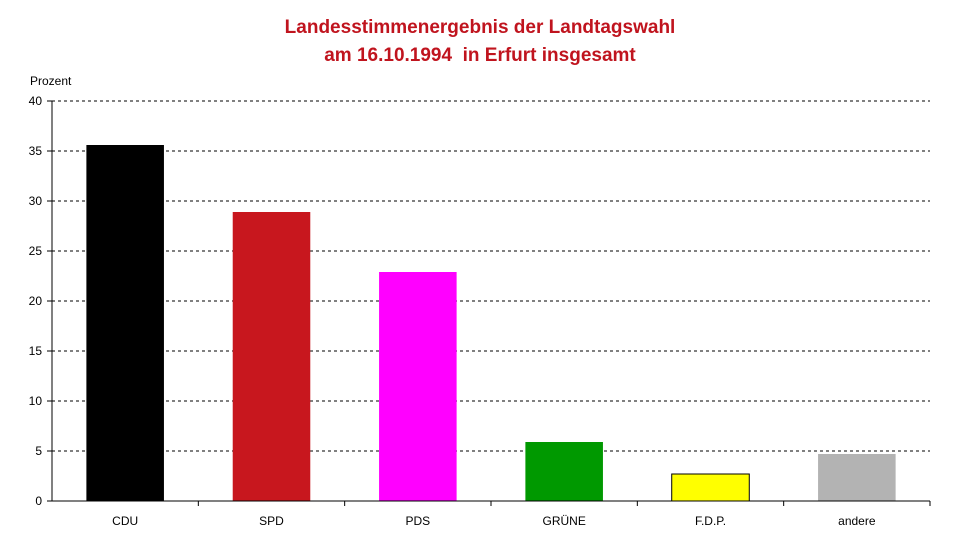 The width and height of the screenshot is (960, 540). What do you see at coordinates (563, 521) in the screenshot?
I see `x-tick-label: GRÜNE` at bounding box center [563, 521].